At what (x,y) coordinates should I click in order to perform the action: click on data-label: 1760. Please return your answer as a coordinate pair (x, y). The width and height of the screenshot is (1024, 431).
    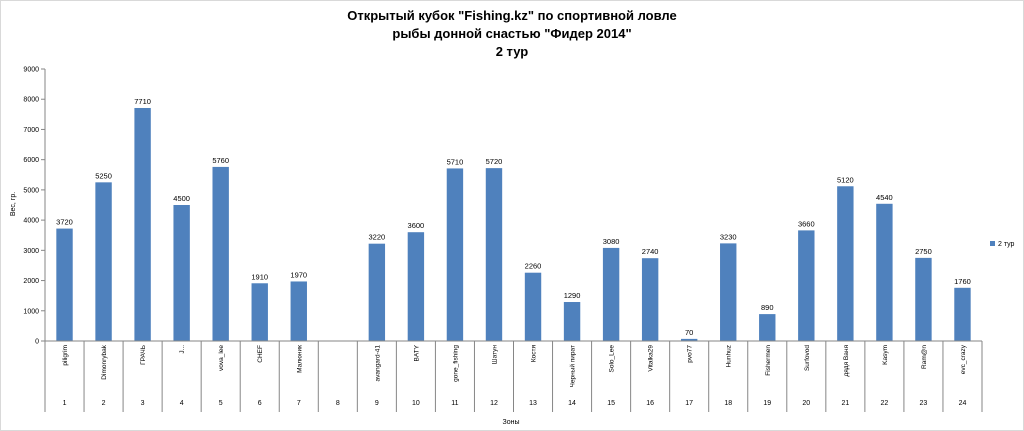
    Looking at the image, I should click on (962, 281).